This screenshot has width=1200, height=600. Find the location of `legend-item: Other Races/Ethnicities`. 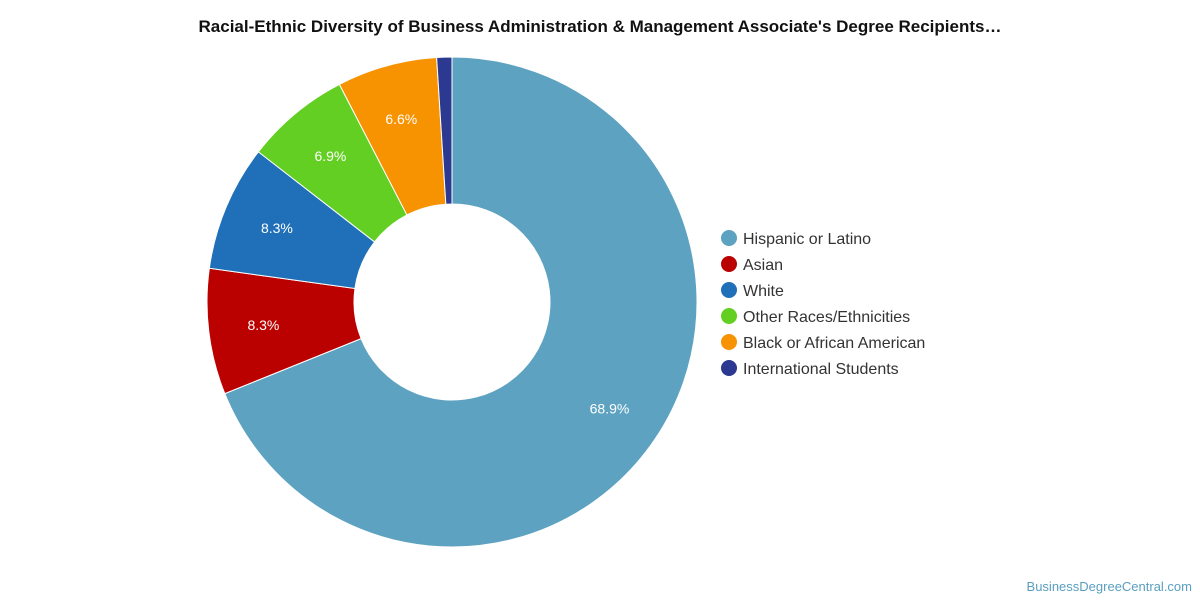

legend-item: Other Races/Ethnicities is located at coordinates (815, 317).